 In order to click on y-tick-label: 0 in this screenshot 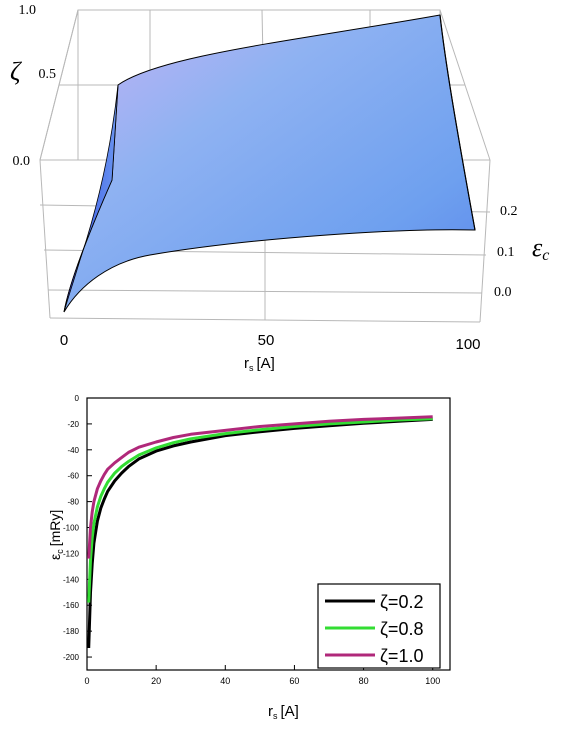, I will do `click(77, 398)`.